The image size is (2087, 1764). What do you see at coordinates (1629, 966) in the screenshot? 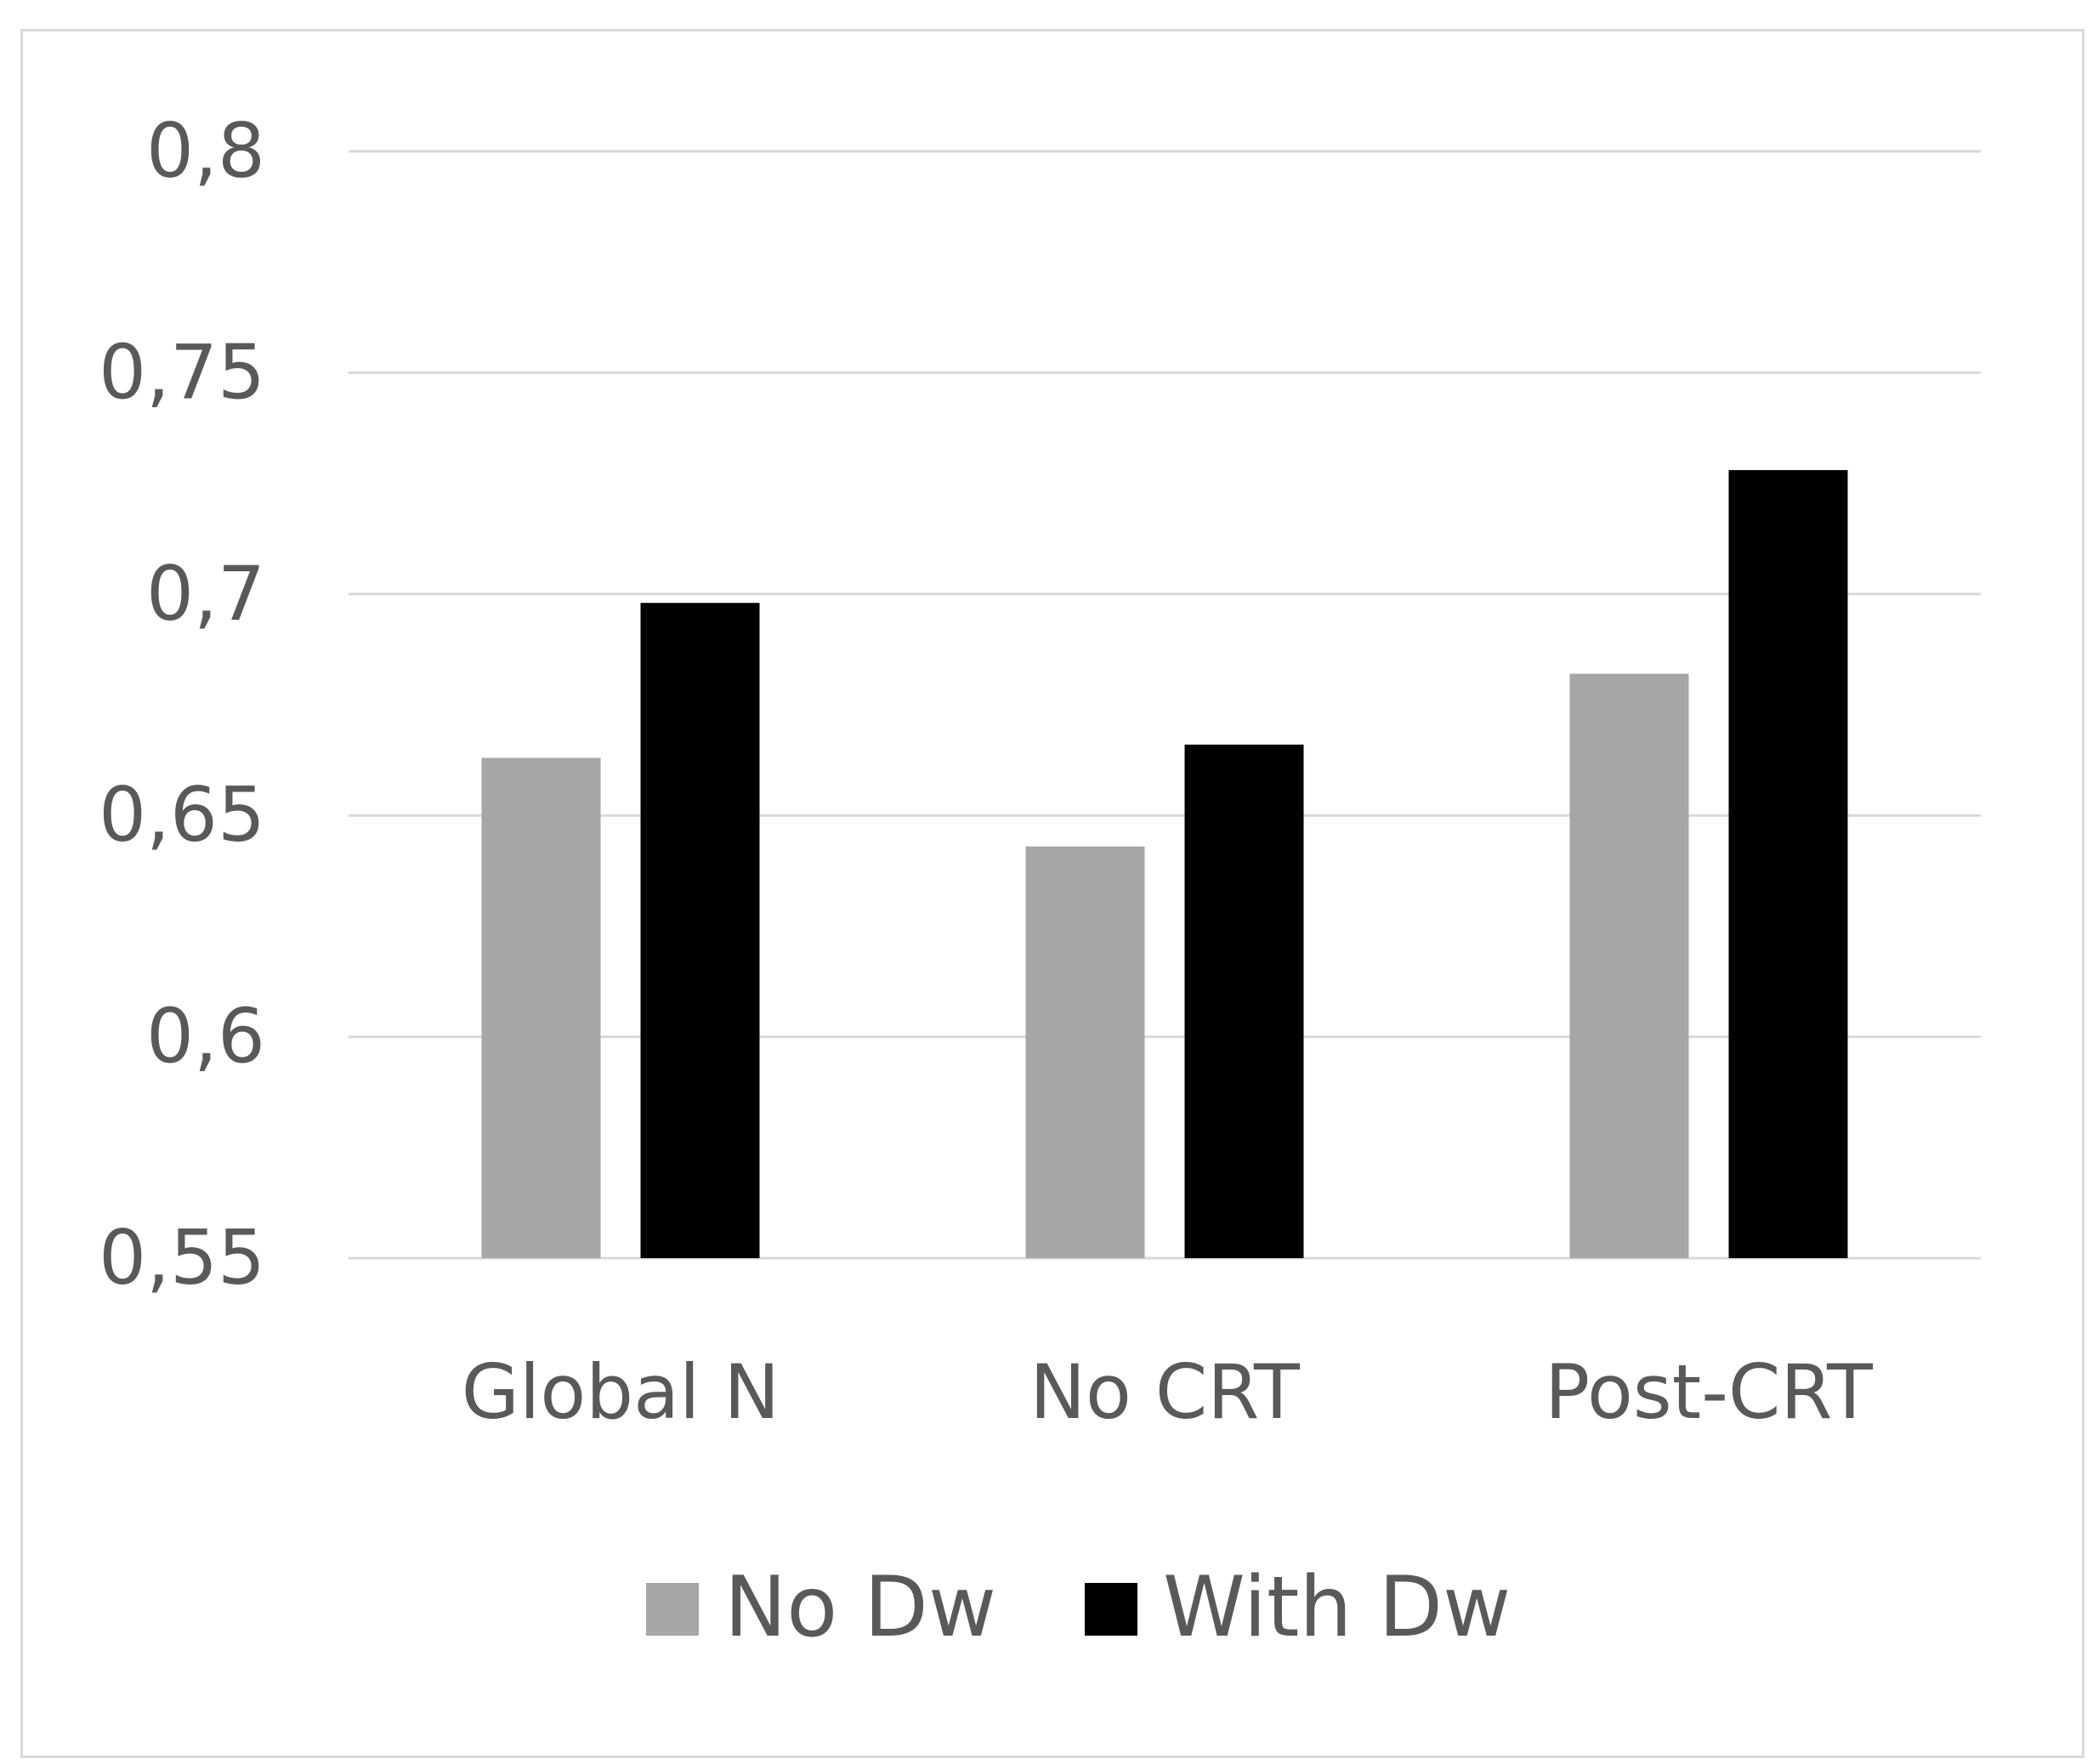
I see `bar-no-dw-post-crt` at bounding box center [1629, 966].